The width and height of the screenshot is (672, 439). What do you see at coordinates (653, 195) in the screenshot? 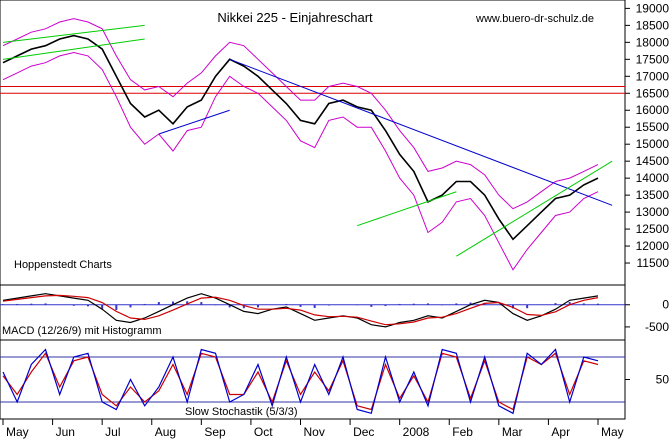
I see `price-y-tick-label: 13500` at bounding box center [653, 195].